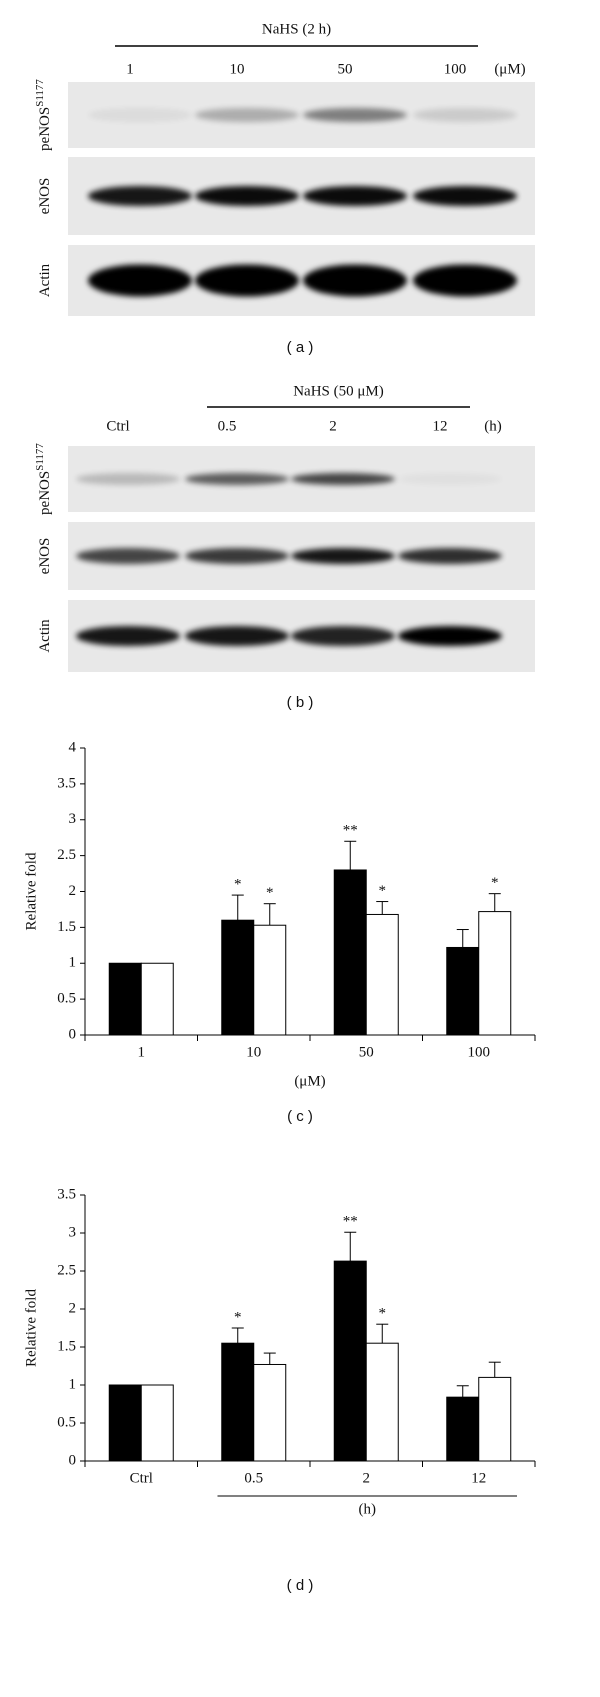 The image size is (600, 1697). I want to click on lane-label: 0.5, so click(227, 426).